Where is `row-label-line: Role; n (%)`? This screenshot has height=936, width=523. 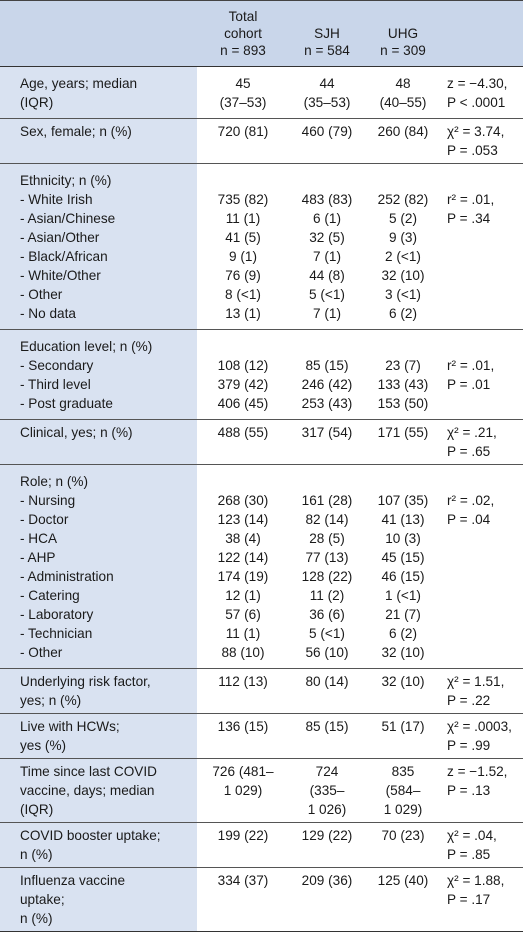 row-label-line: Role; n (%) is located at coordinates (54, 481).